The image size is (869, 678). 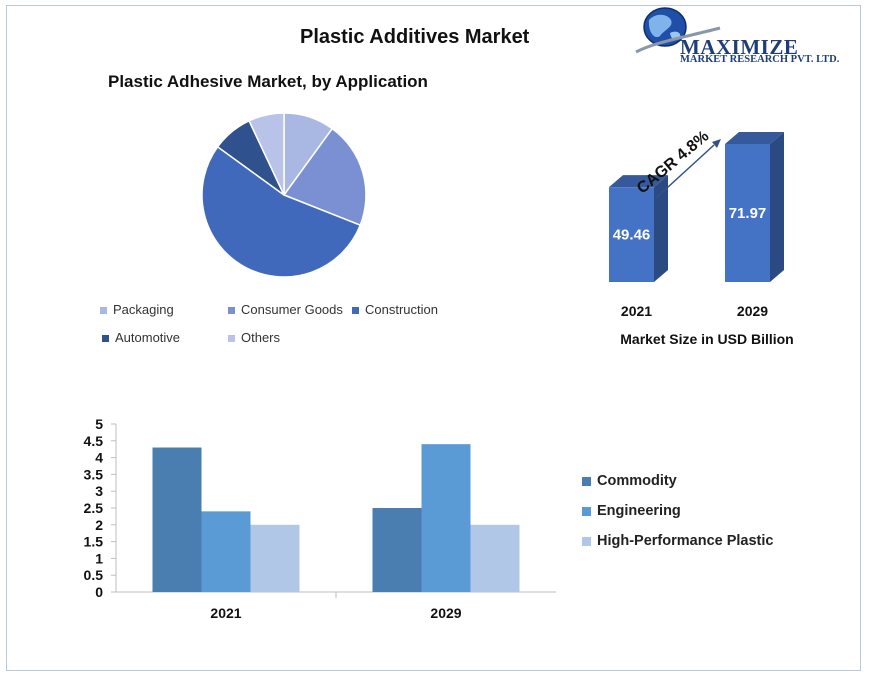 What do you see at coordinates (752, 311) in the screenshot?
I see `market-year-label: 2029` at bounding box center [752, 311].